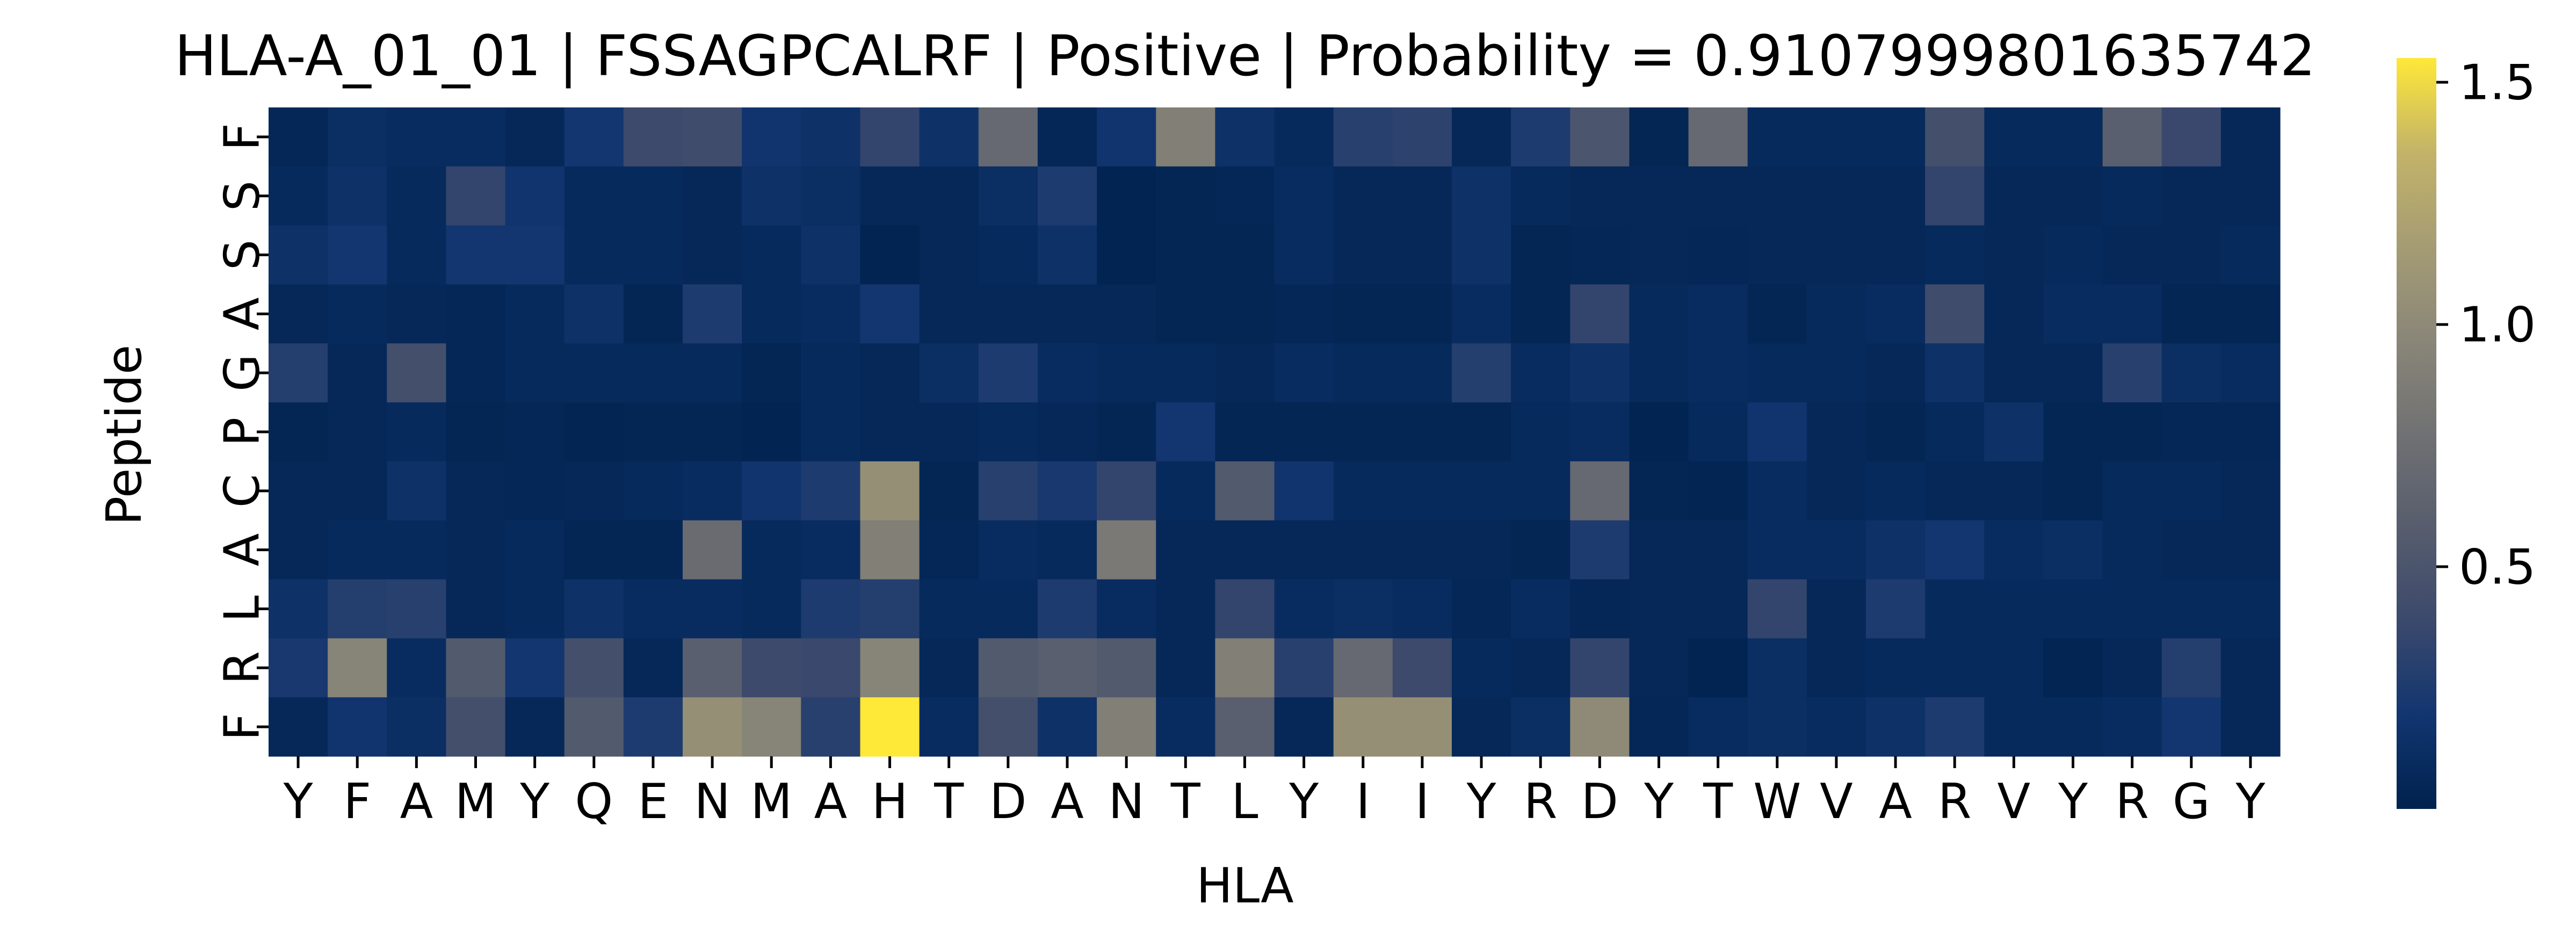 The height and width of the screenshot is (940, 2576). What do you see at coordinates (594, 801) in the screenshot?
I see `x-tick-label: Q` at bounding box center [594, 801].